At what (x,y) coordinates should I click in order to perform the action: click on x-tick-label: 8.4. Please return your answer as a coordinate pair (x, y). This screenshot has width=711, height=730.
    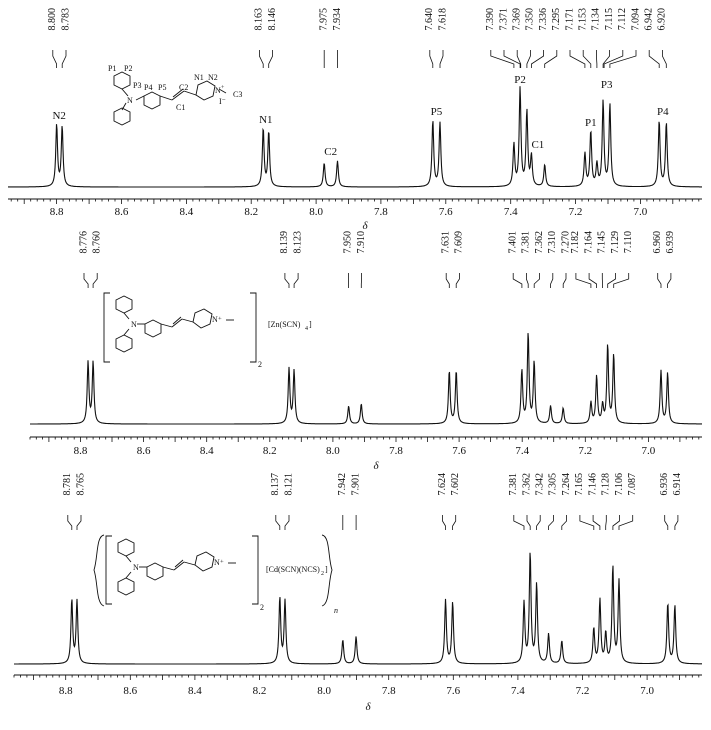
    Looking at the image, I should click on (207, 451).